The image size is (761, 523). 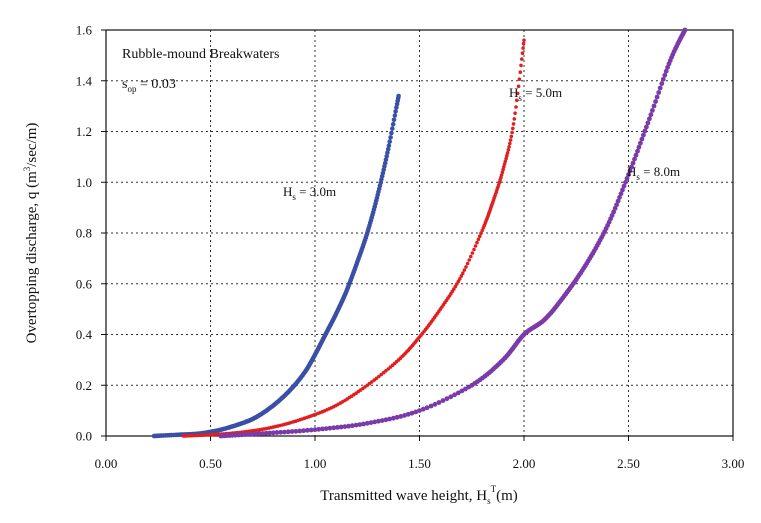 I want to click on x-axis-label-main: Transmitted wave height, H, so click(x=403, y=496).